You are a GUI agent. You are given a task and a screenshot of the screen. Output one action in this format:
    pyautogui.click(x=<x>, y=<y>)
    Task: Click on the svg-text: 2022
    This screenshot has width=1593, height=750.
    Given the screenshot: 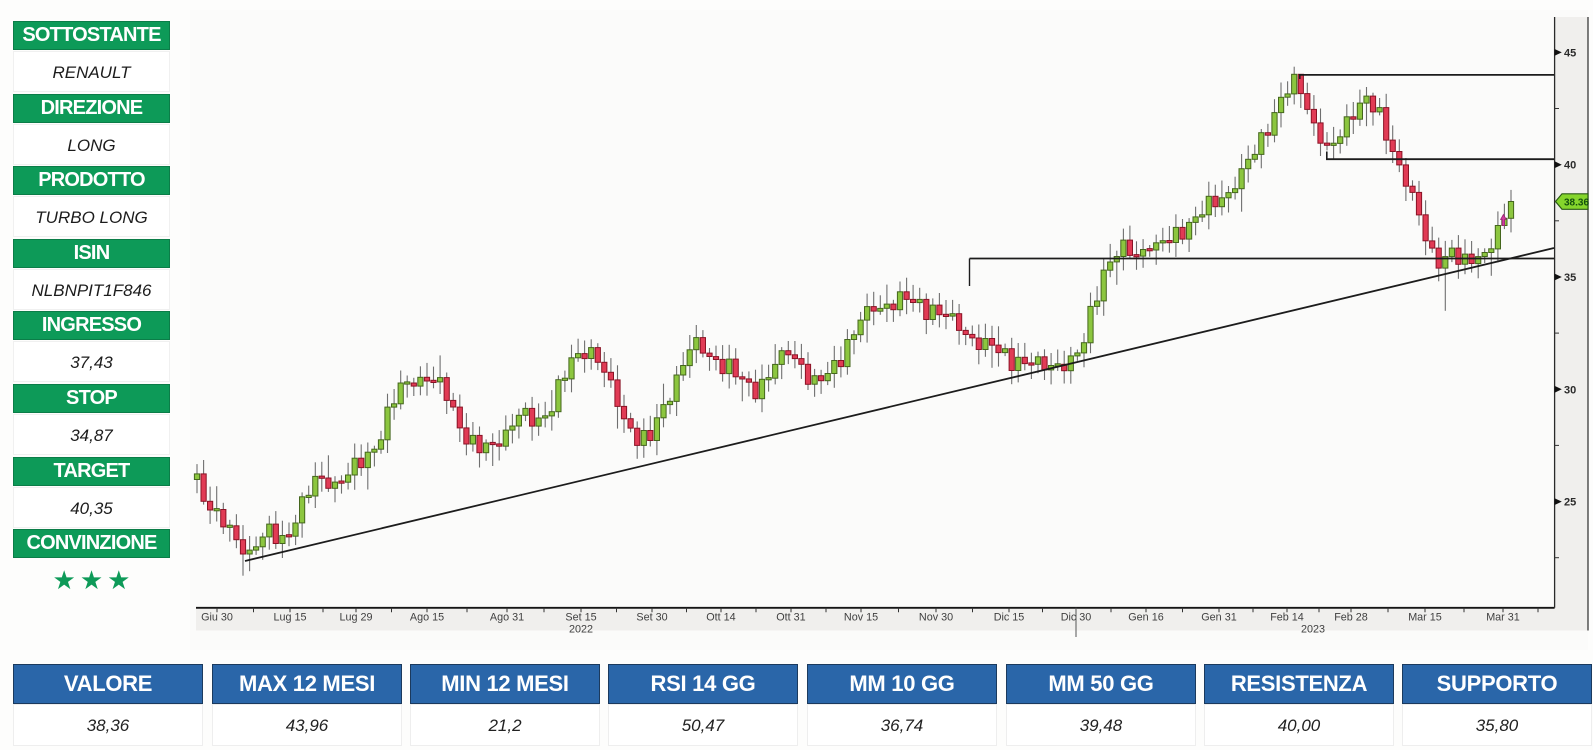 What is the action you would take?
    pyautogui.click(x=581, y=630)
    